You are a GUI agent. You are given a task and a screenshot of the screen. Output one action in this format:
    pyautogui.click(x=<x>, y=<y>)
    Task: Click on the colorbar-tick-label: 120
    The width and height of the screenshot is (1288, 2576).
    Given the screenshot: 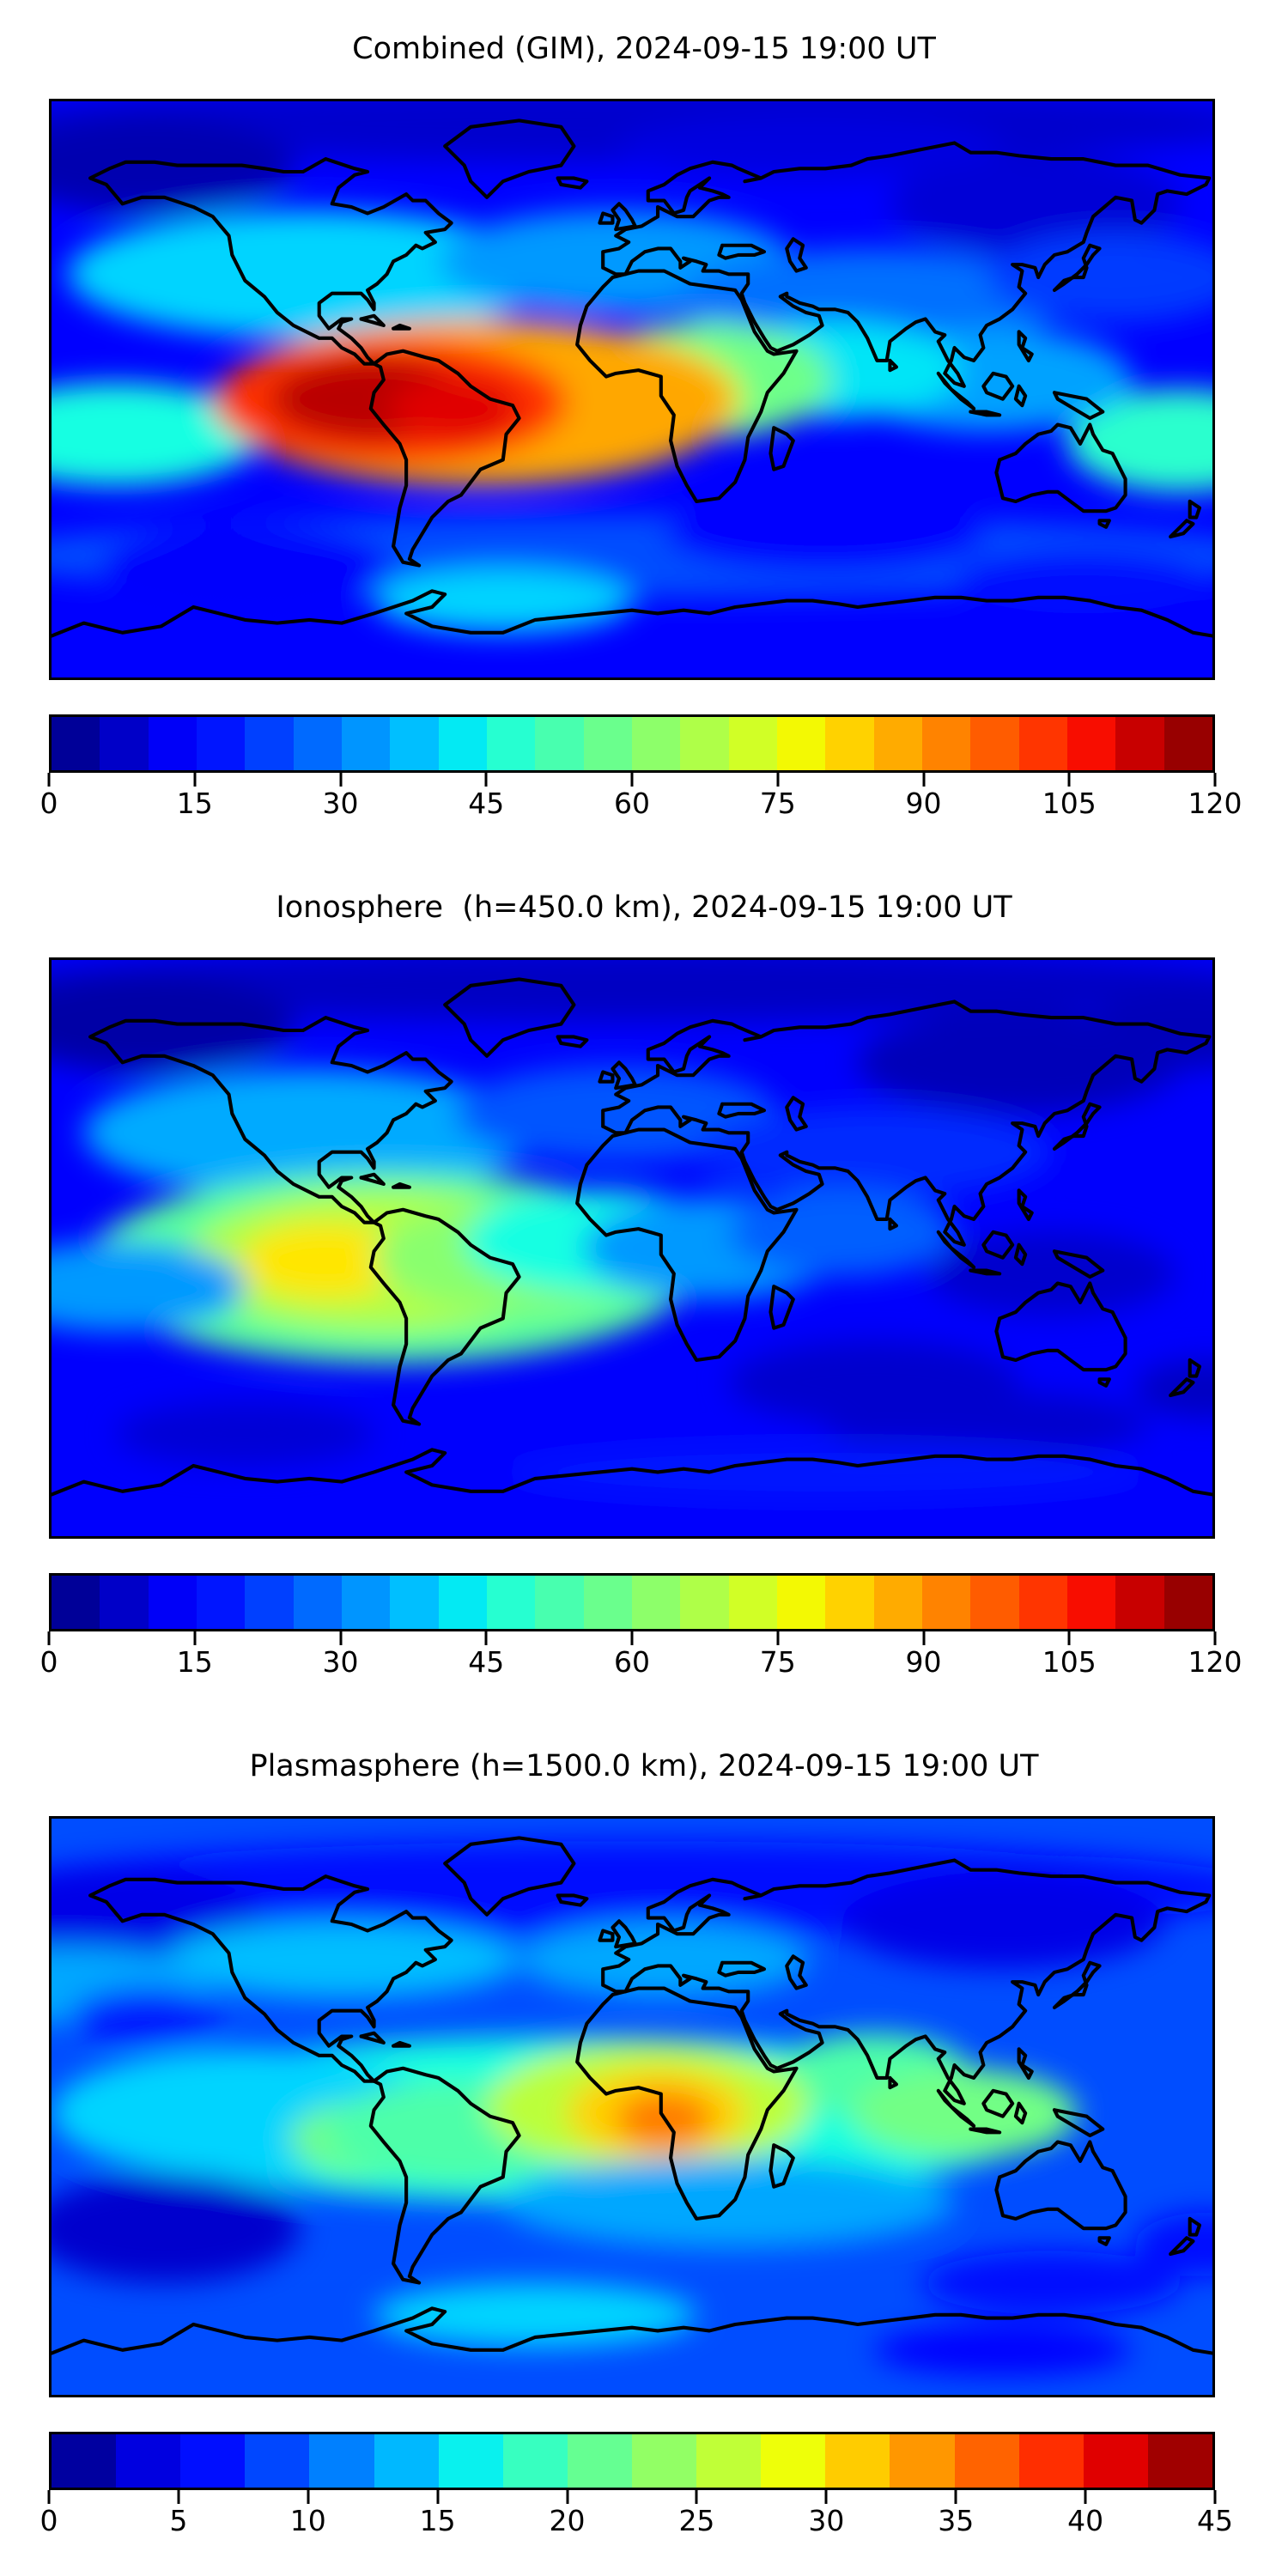 What is the action you would take?
    pyautogui.click(x=1215, y=803)
    